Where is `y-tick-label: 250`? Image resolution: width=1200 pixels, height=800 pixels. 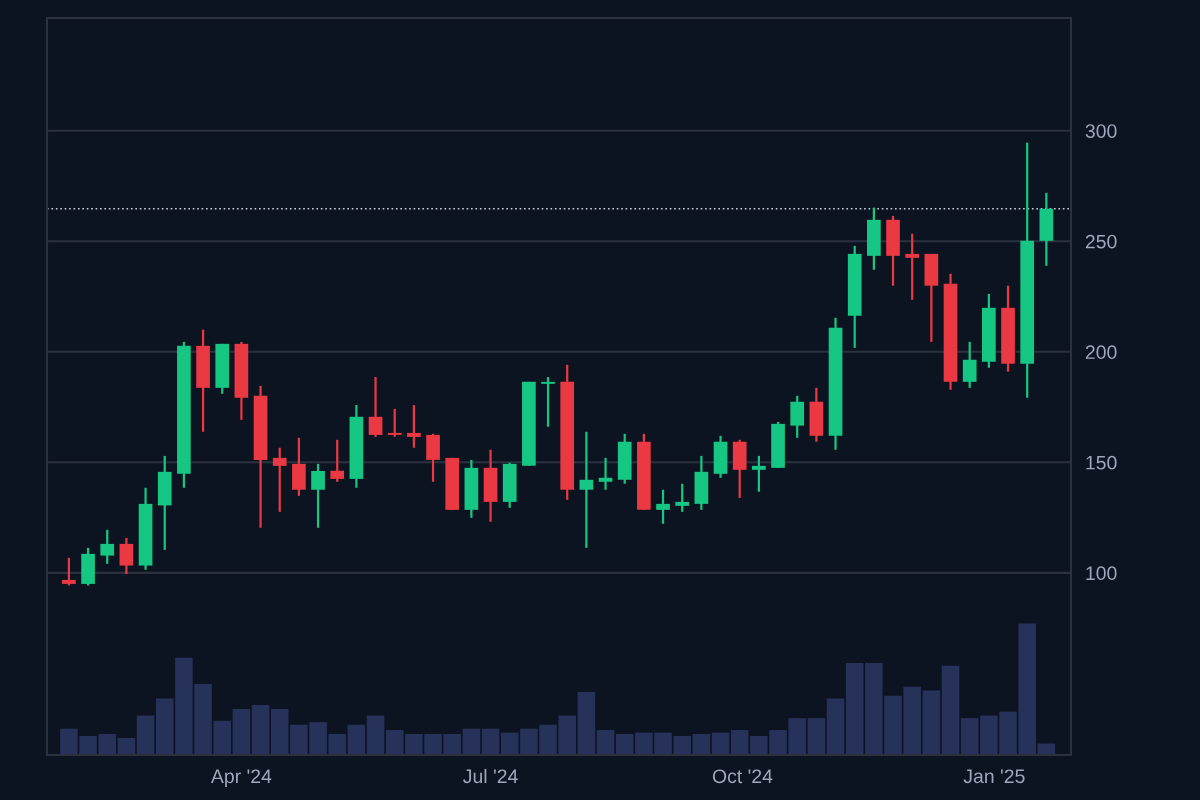
y-tick-label: 250 is located at coordinates (1101, 241).